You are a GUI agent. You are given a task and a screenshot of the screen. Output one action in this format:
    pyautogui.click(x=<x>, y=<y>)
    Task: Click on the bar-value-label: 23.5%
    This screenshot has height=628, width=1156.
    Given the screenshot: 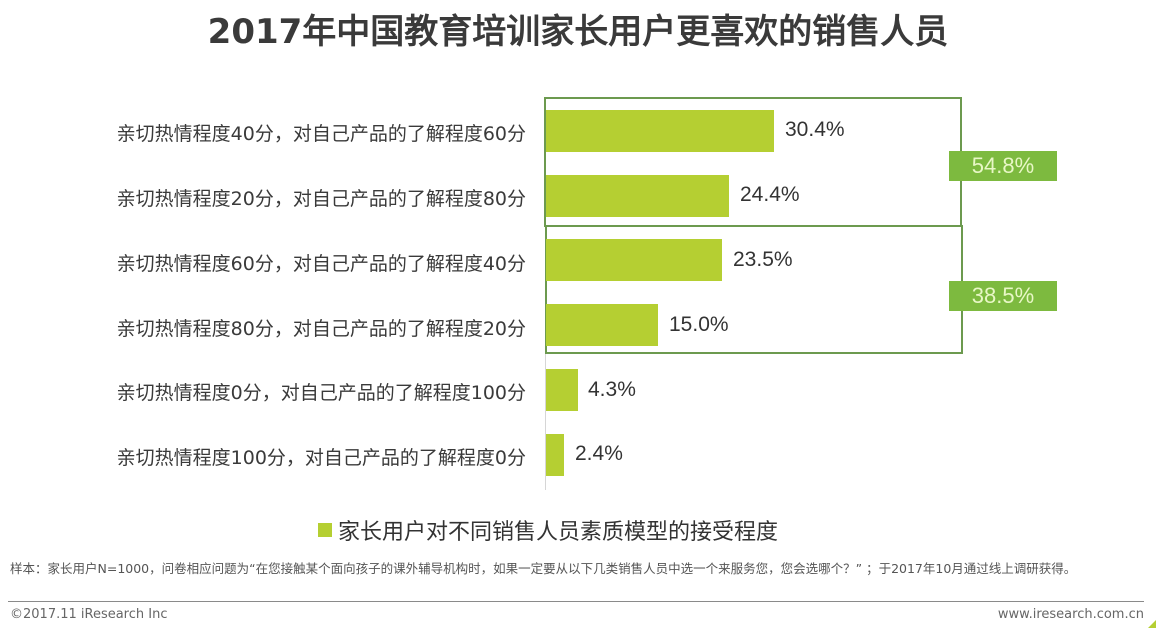 What is the action you would take?
    pyautogui.click(x=763, y=259)
    